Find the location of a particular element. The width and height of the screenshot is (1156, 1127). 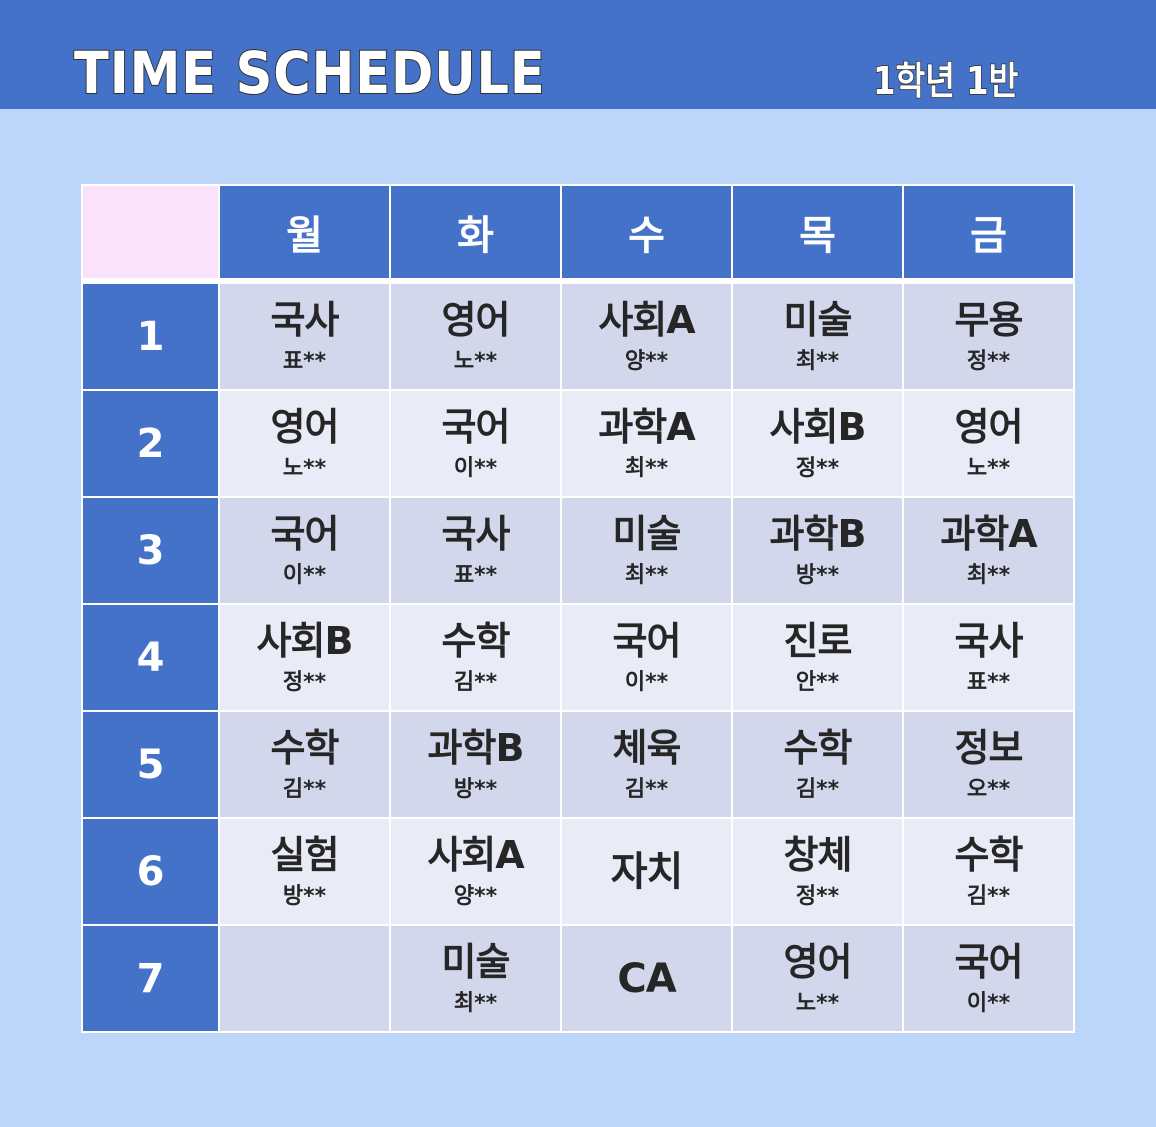

page-title: TIME SCHEDULE is located at coordinates (309, 73).